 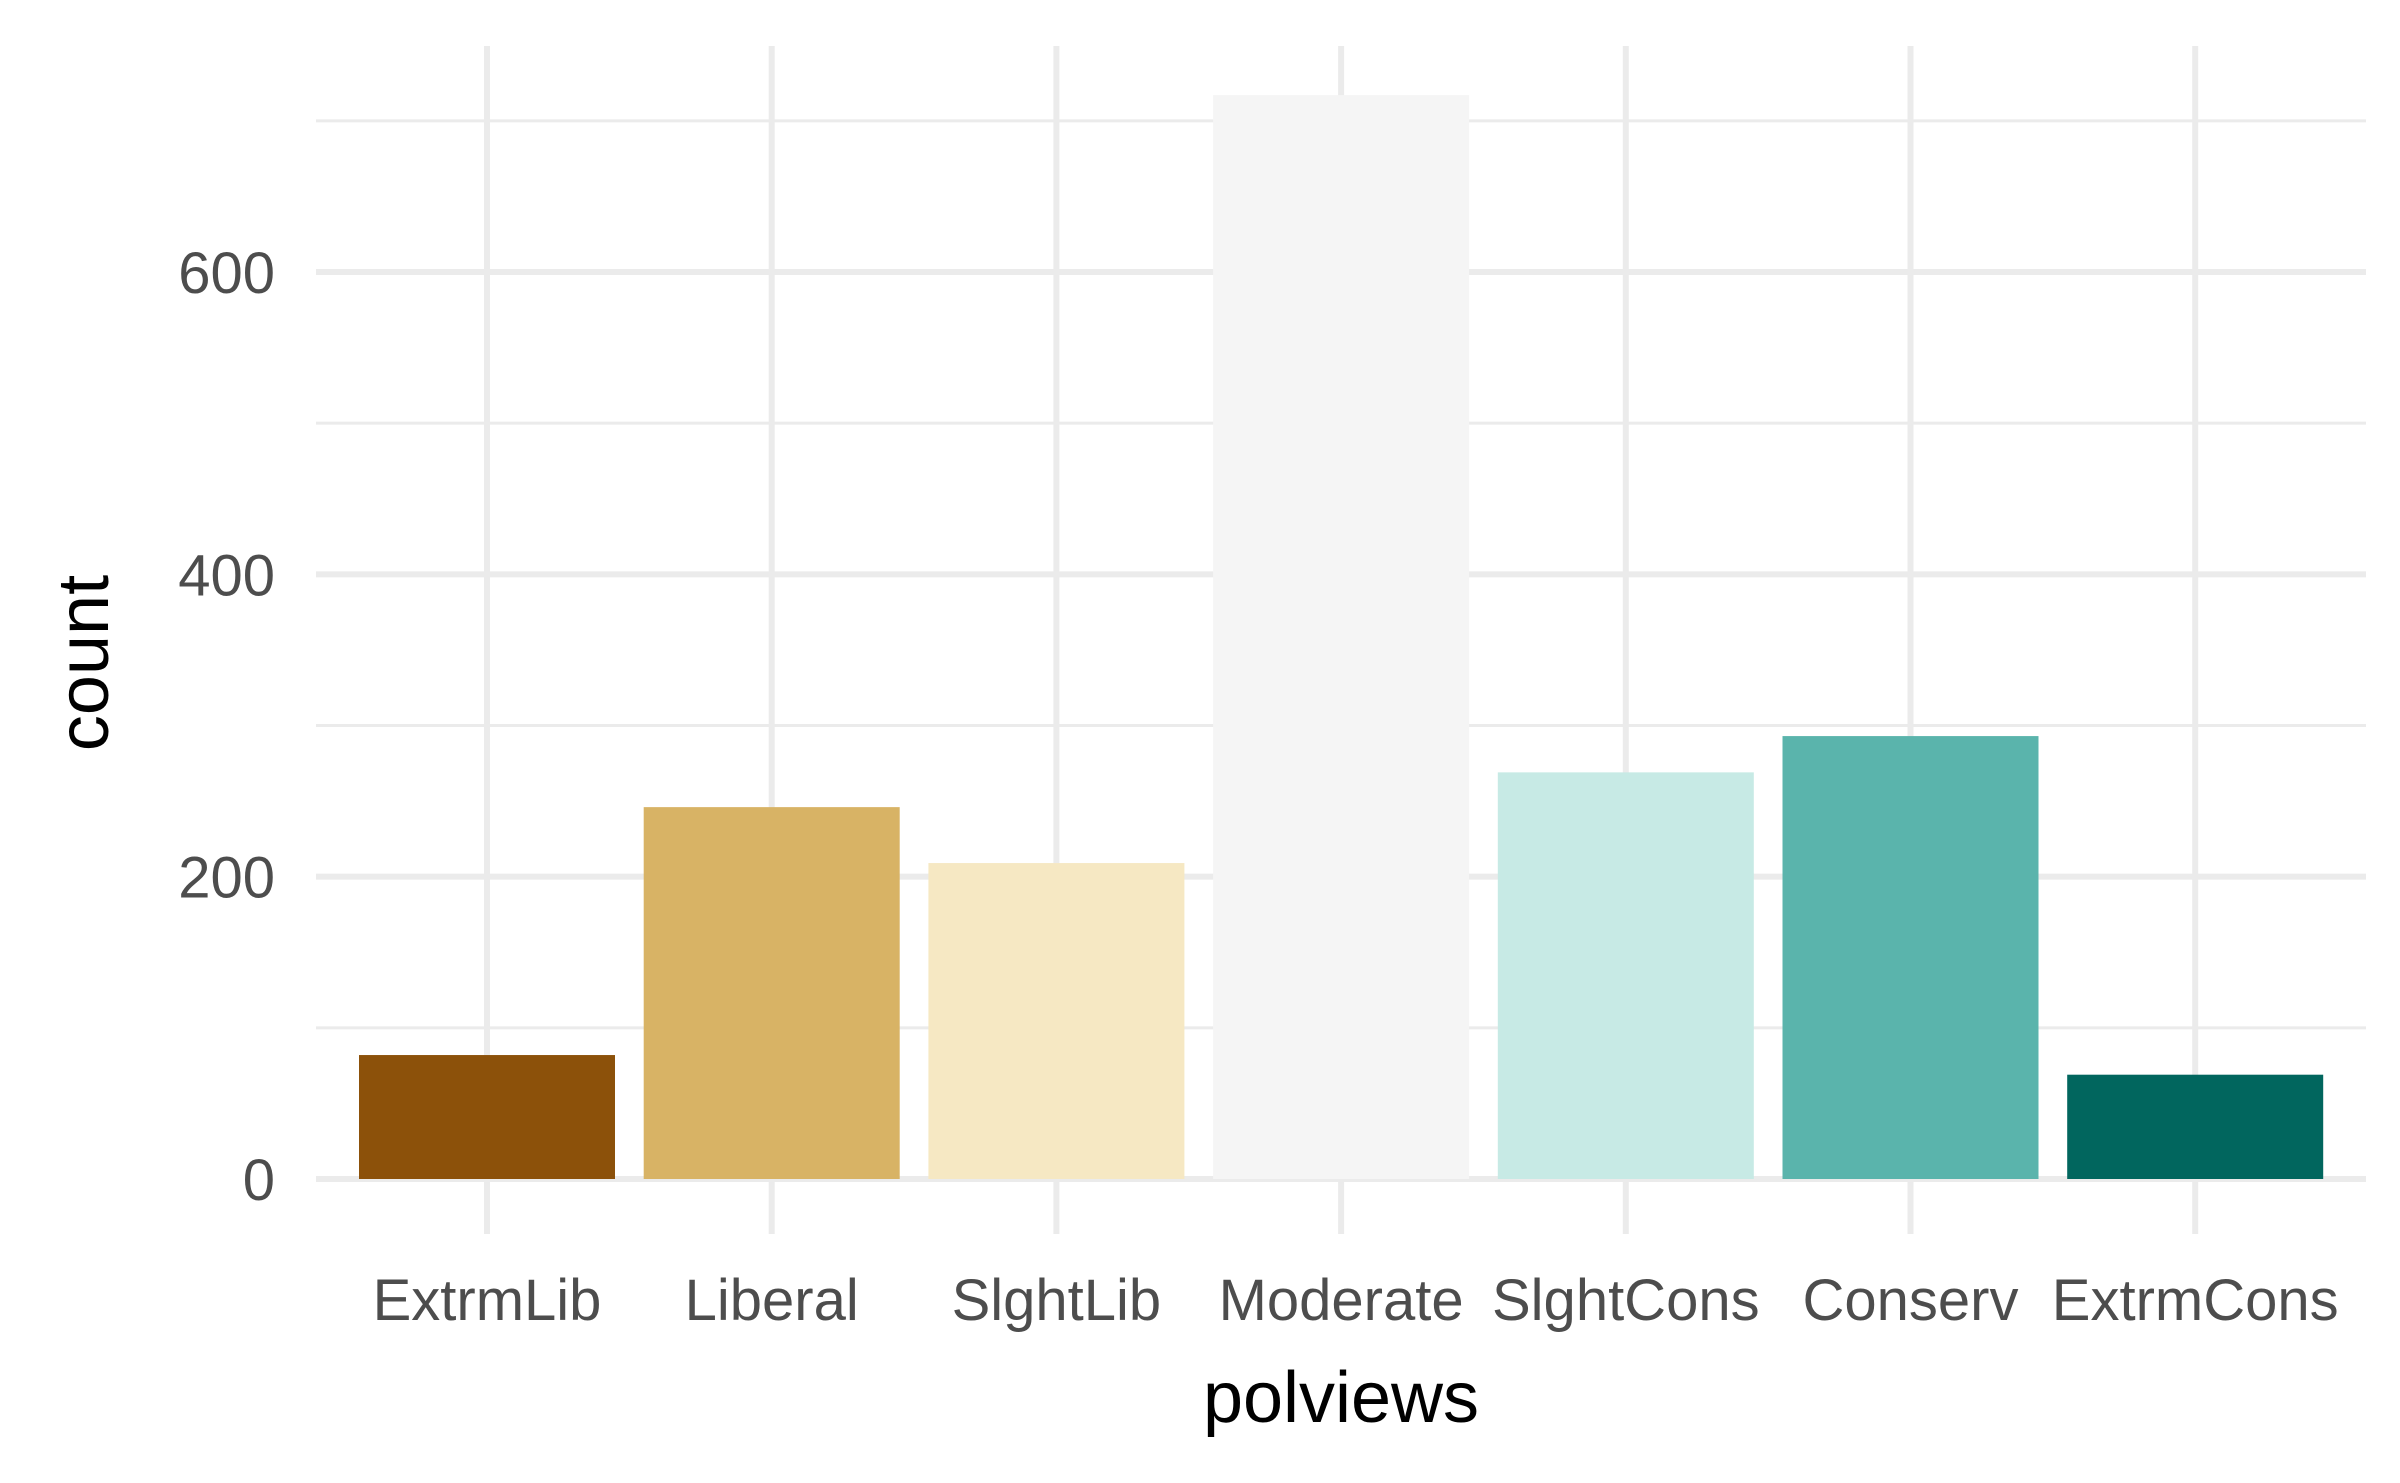 What do you see at coordinates (1341, 1398) in the screenshot?
I see `x-axis-title: polviews` at bounding box center [1341, 1398].